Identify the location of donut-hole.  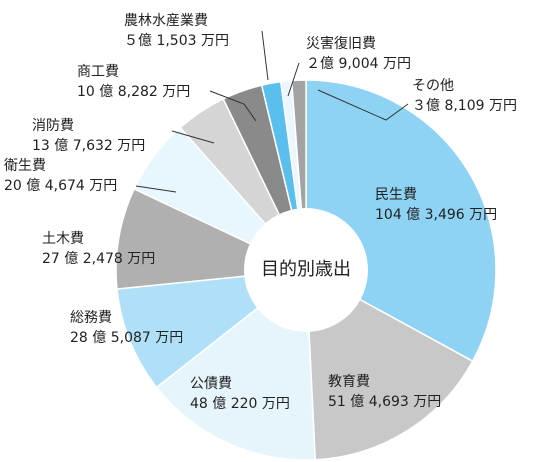
(306, 270).